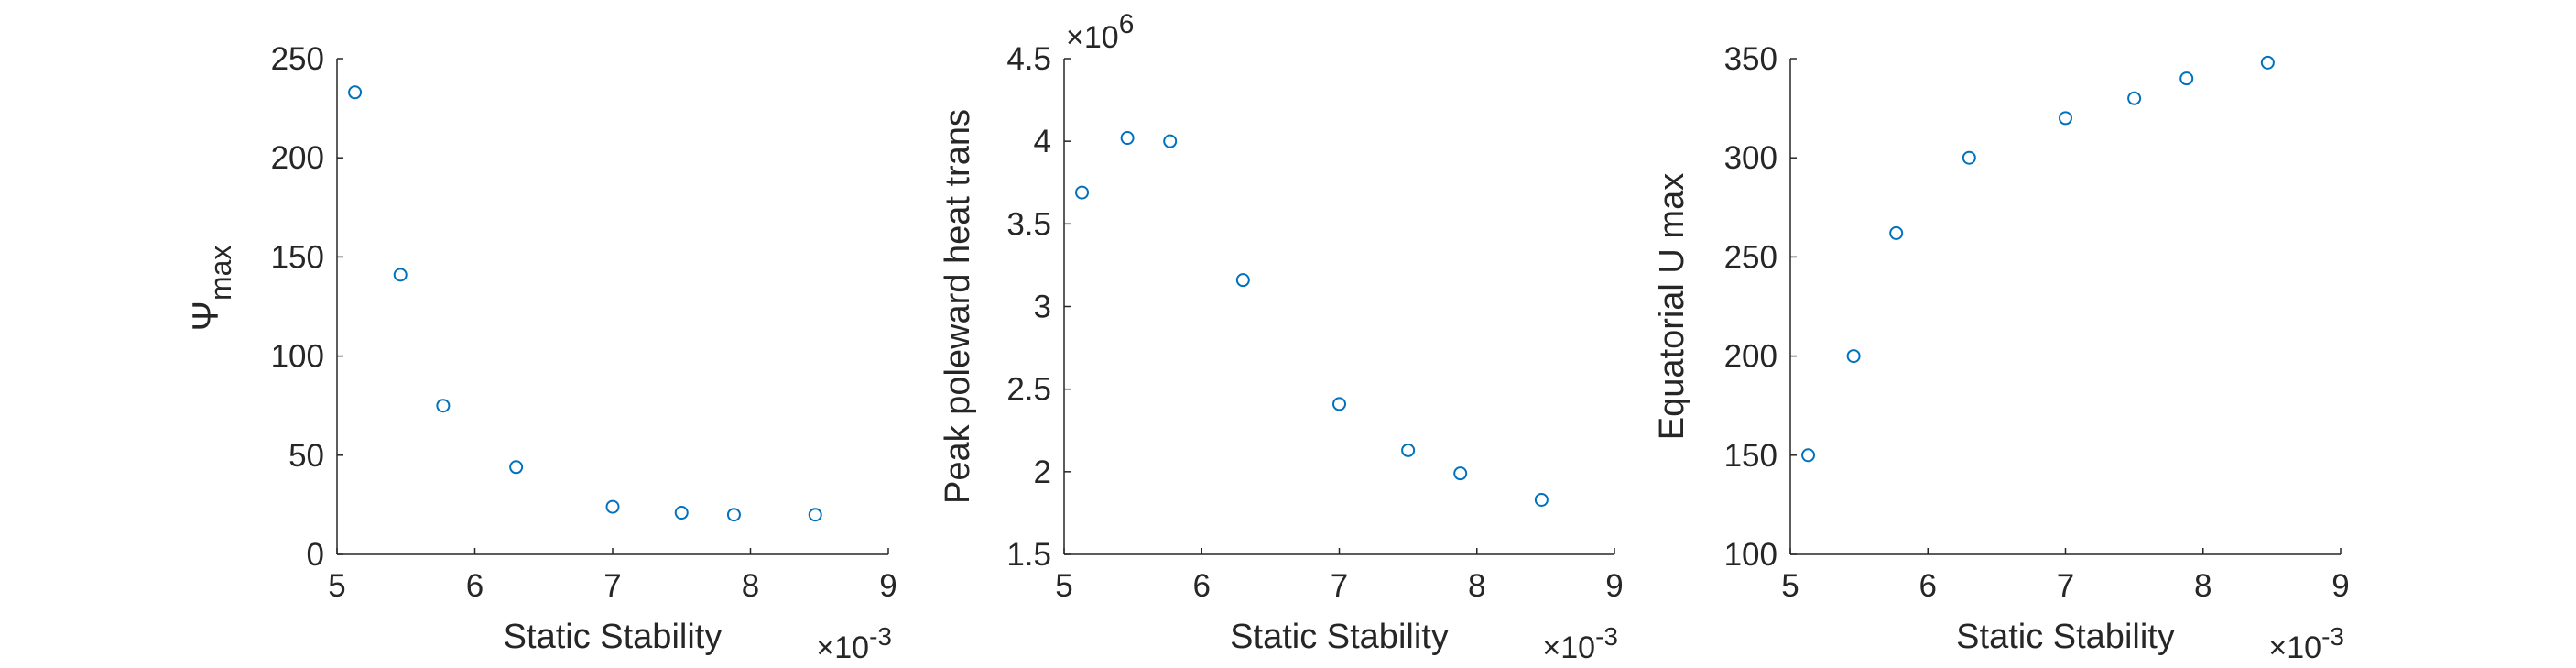 The width and height of the screenshot is (2576, 668). Describe the element at coordinates (1750, 158) in the screenshot. I see `y-tick-label: 300` at that location.